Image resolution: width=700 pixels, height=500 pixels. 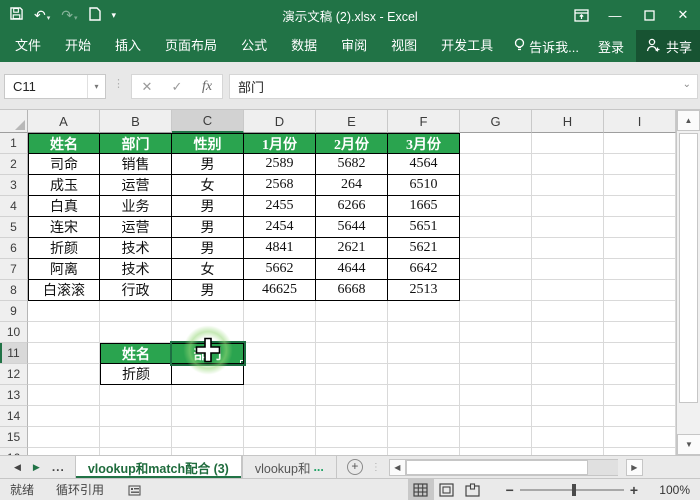 I want to click on cell-H7, so click(x=568, y=269).